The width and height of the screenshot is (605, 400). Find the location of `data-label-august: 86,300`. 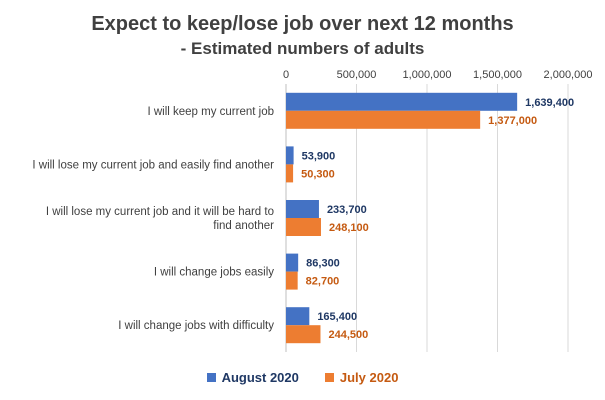

data-label-august: 86,300 is located at coordinates (323, 264).